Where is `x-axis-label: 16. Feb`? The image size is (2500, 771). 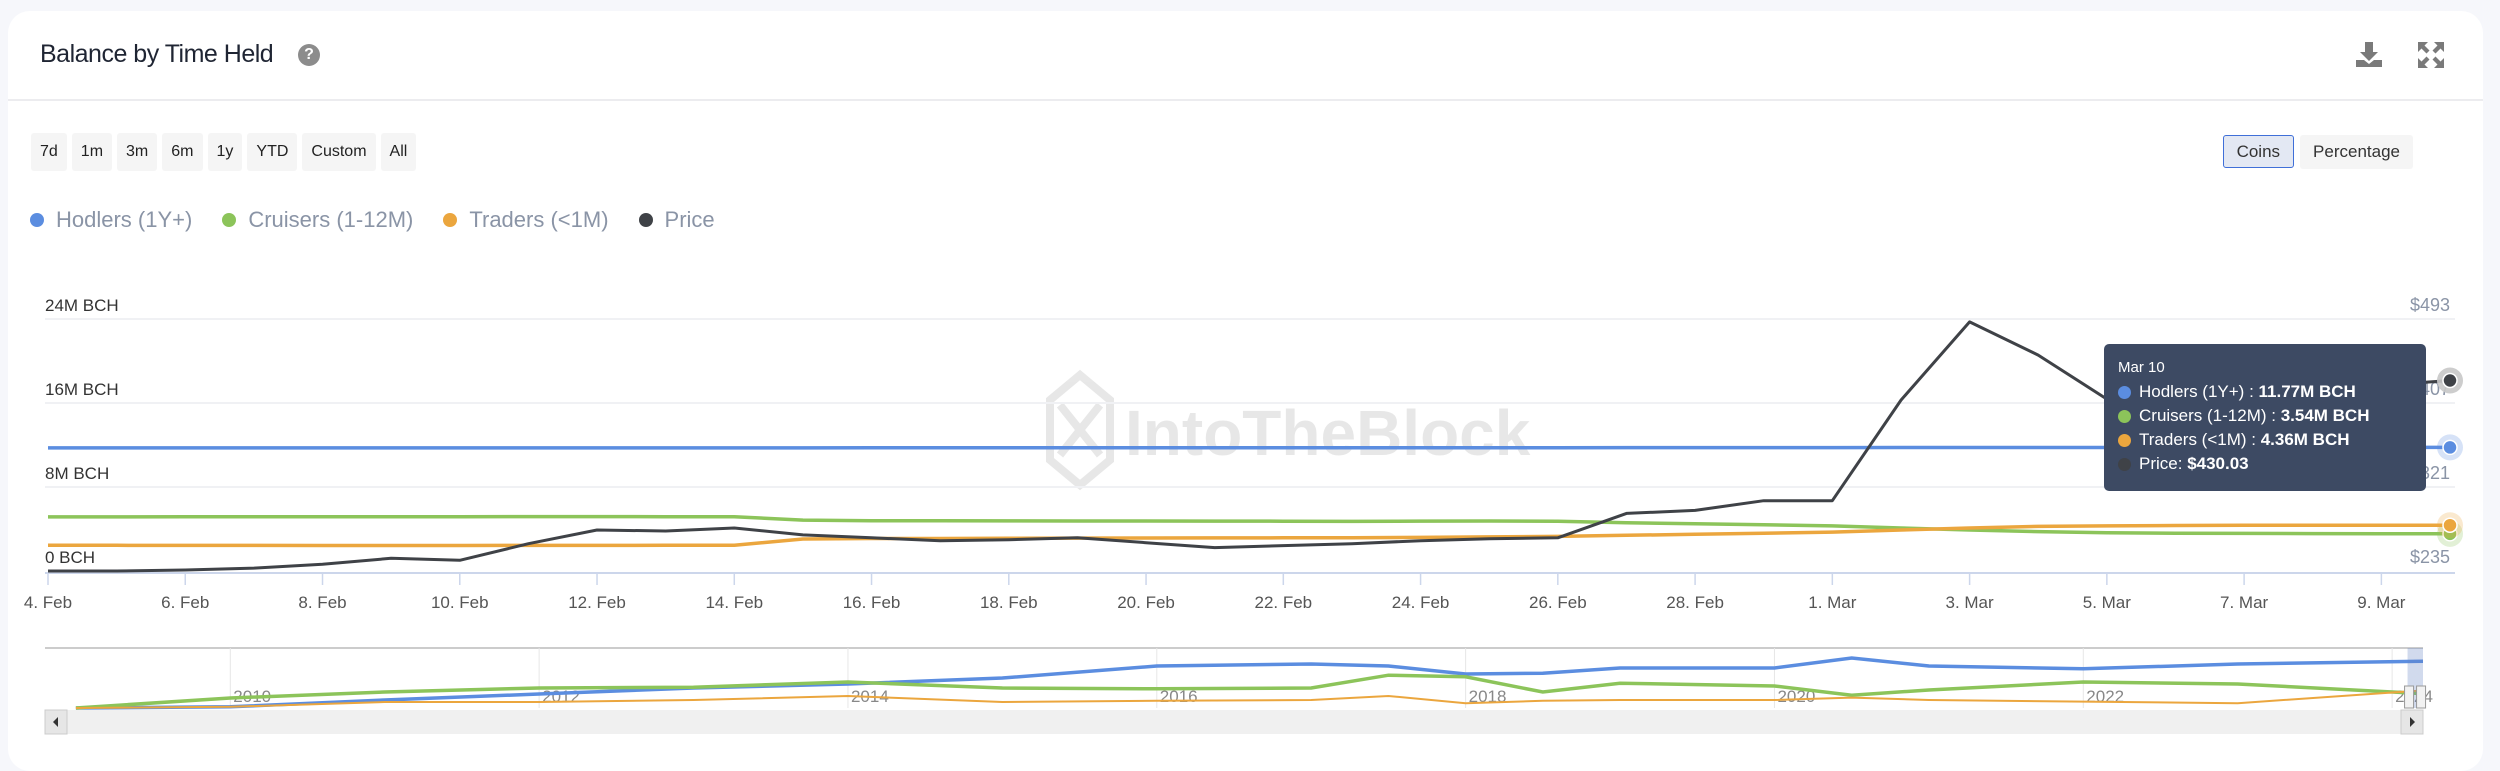
x-axis-label: 16. Feb is located at coordinates (872, 602).